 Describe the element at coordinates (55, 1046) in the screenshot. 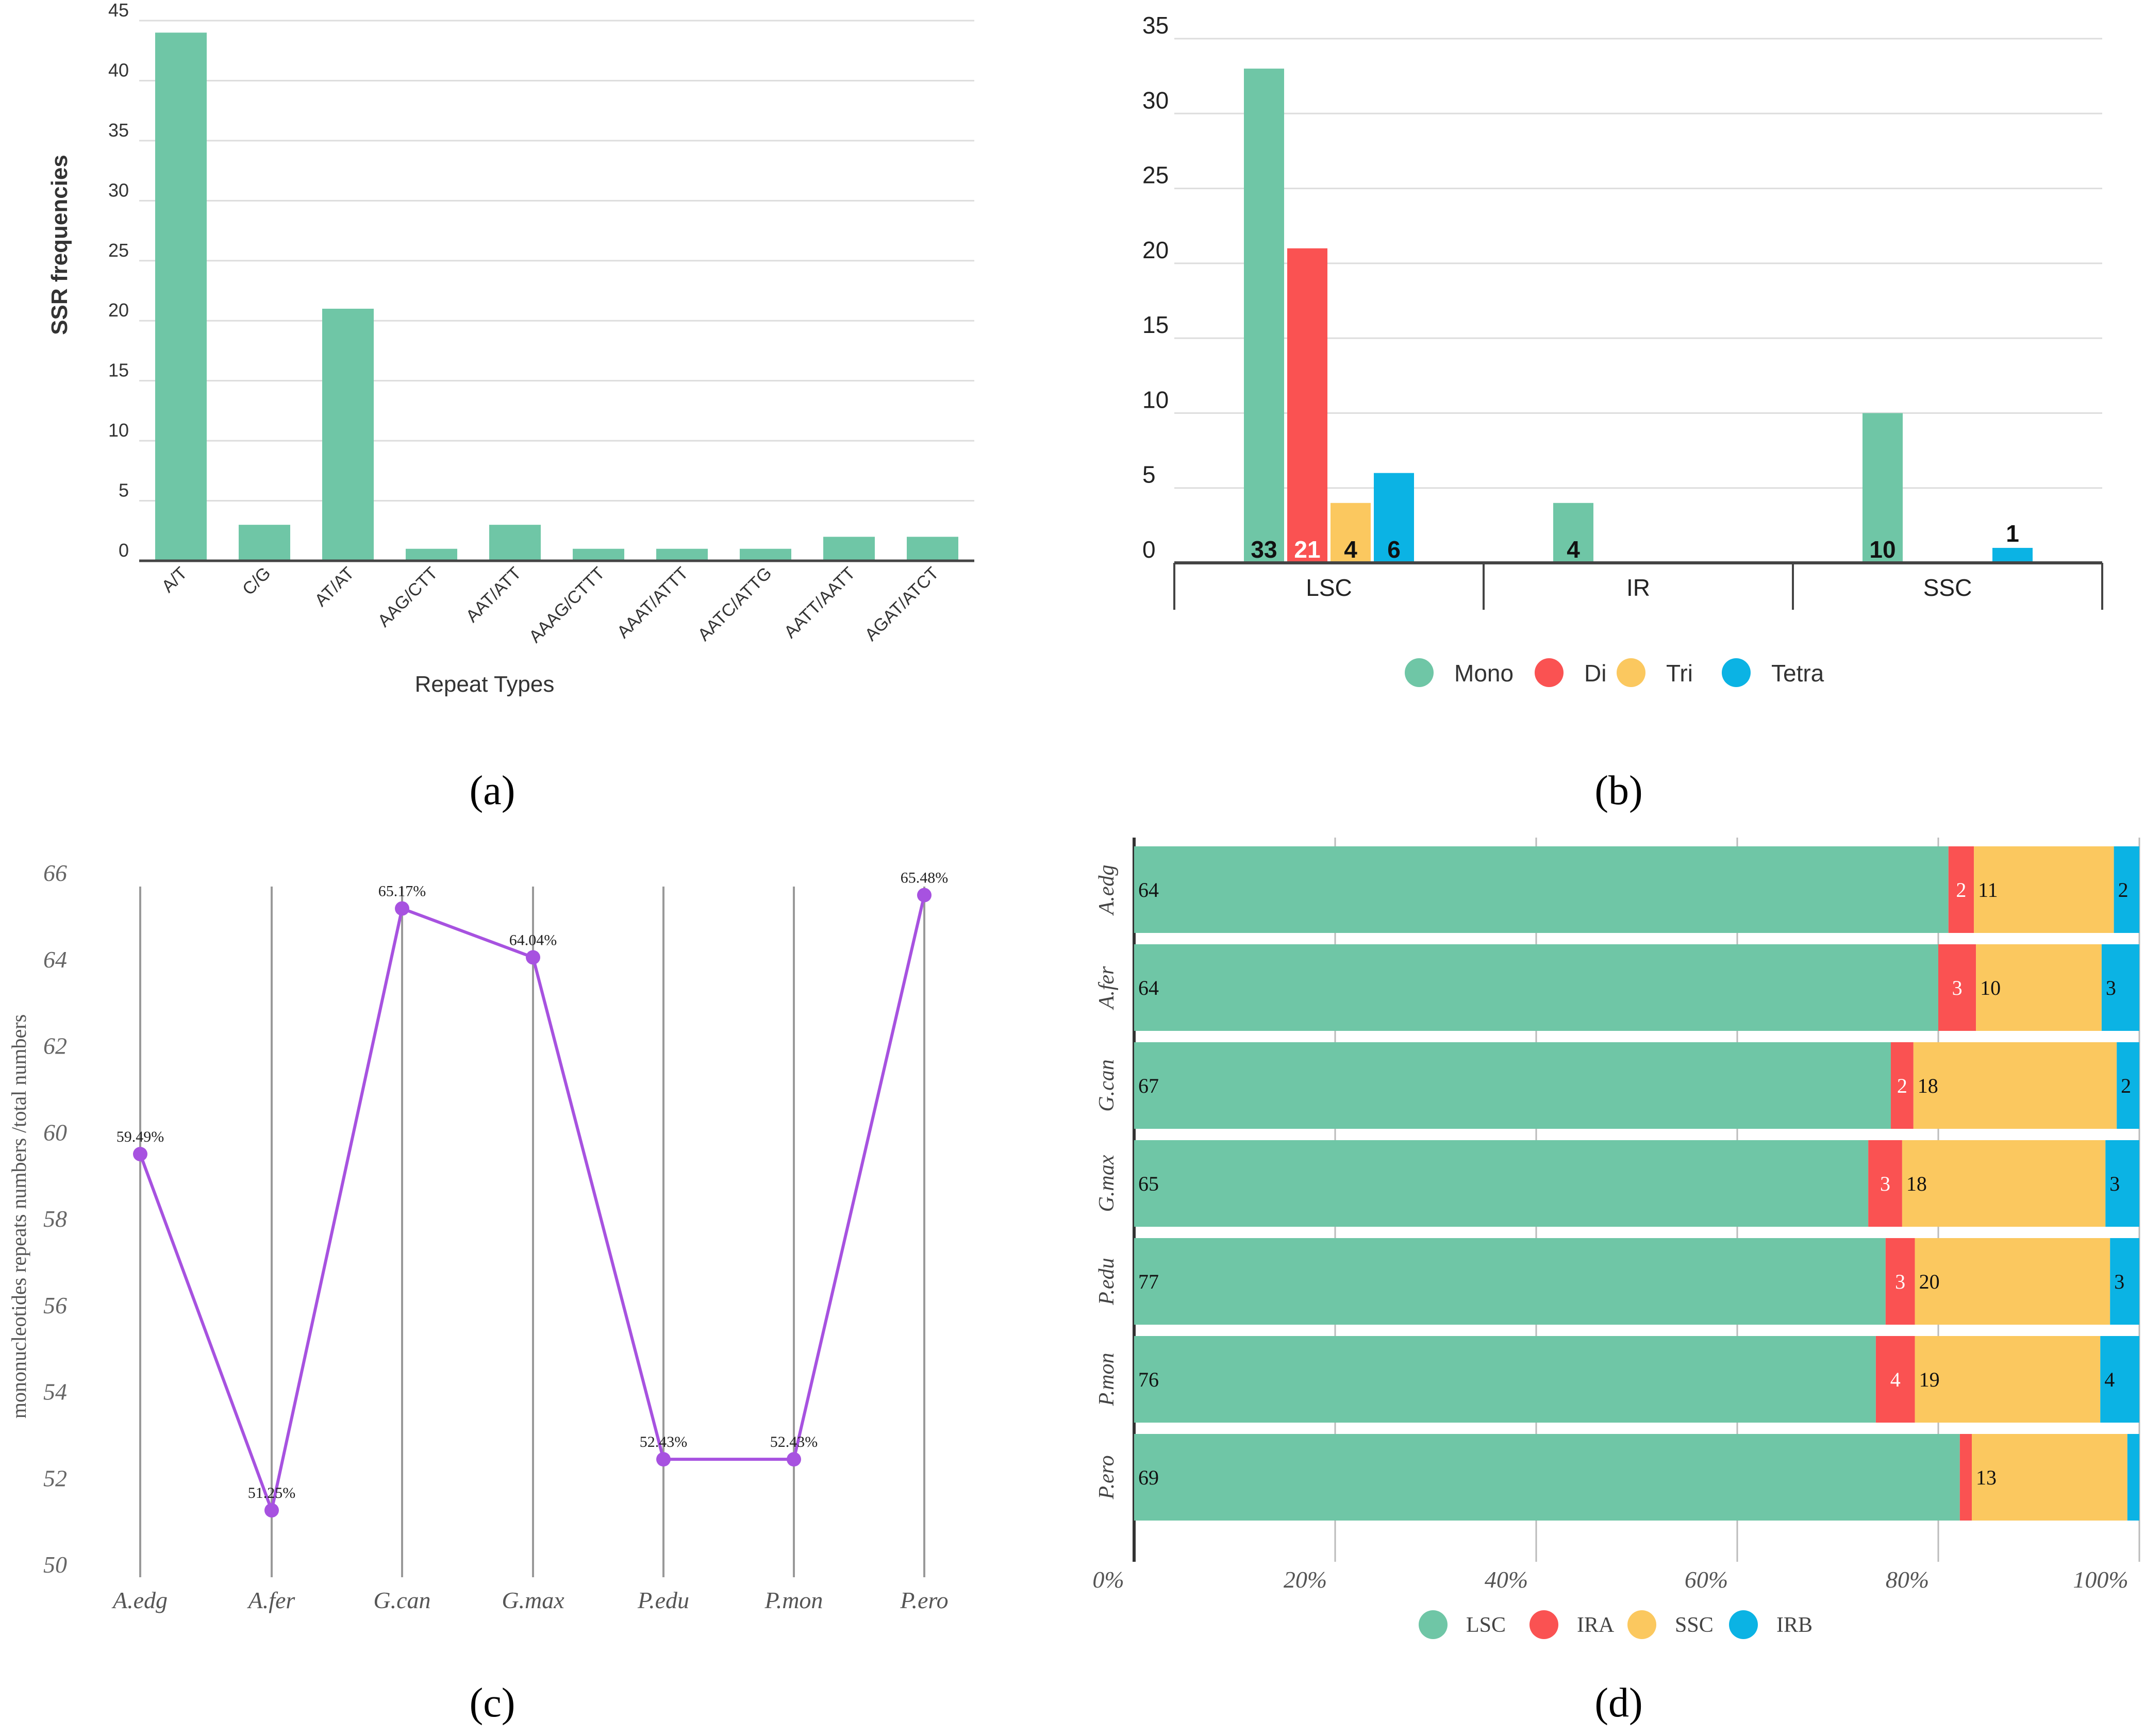

I see `y-tick-label: 62` at that location.